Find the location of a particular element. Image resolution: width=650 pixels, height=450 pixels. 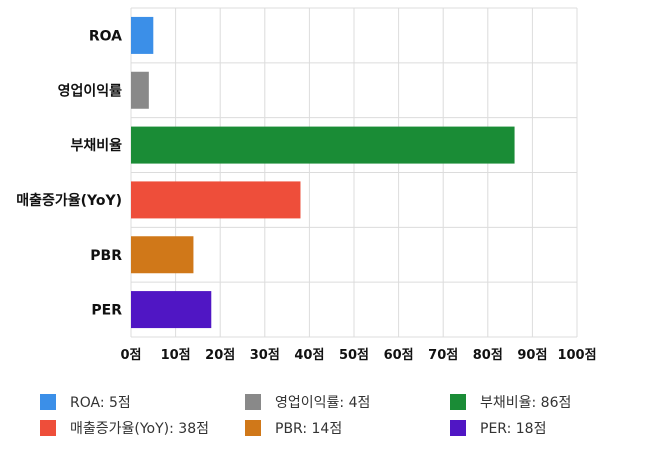

category-label: ROA is located at coordinates (105, 36).